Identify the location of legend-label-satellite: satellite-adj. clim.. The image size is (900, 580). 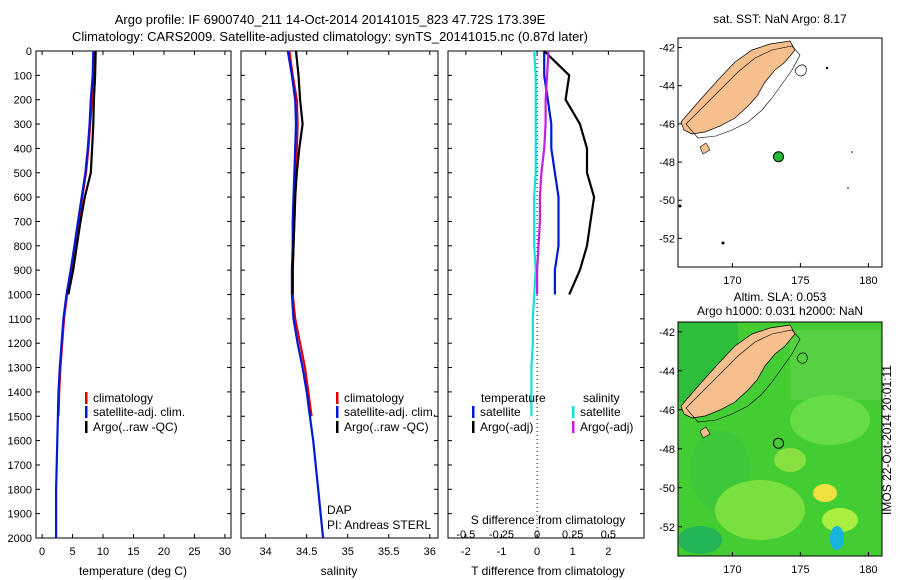
(390, 412).